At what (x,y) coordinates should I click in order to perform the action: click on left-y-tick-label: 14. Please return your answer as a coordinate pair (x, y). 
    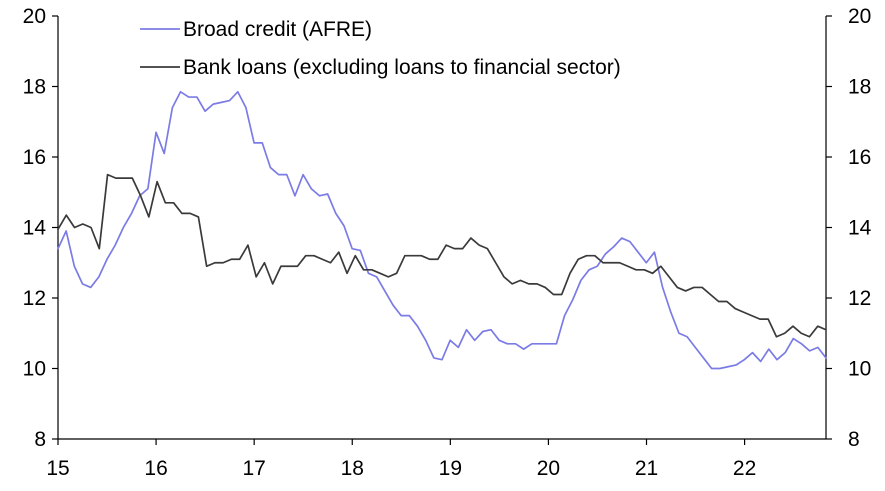
    Looking at the image, I should click on (35, 228).